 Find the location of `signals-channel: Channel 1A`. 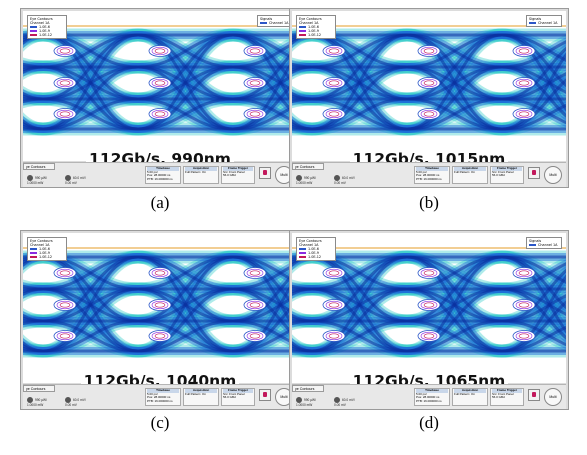

signals-channel: Channel 1A is located at coordinates (279, 23).